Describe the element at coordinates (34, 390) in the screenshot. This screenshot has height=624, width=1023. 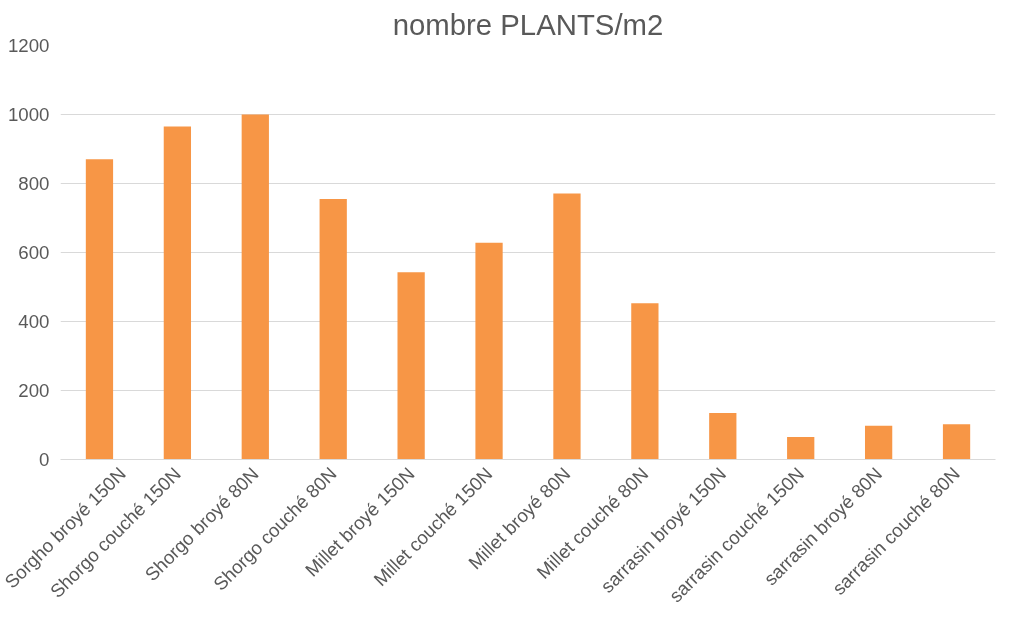
I see `y-tick-label: 200` at that location.